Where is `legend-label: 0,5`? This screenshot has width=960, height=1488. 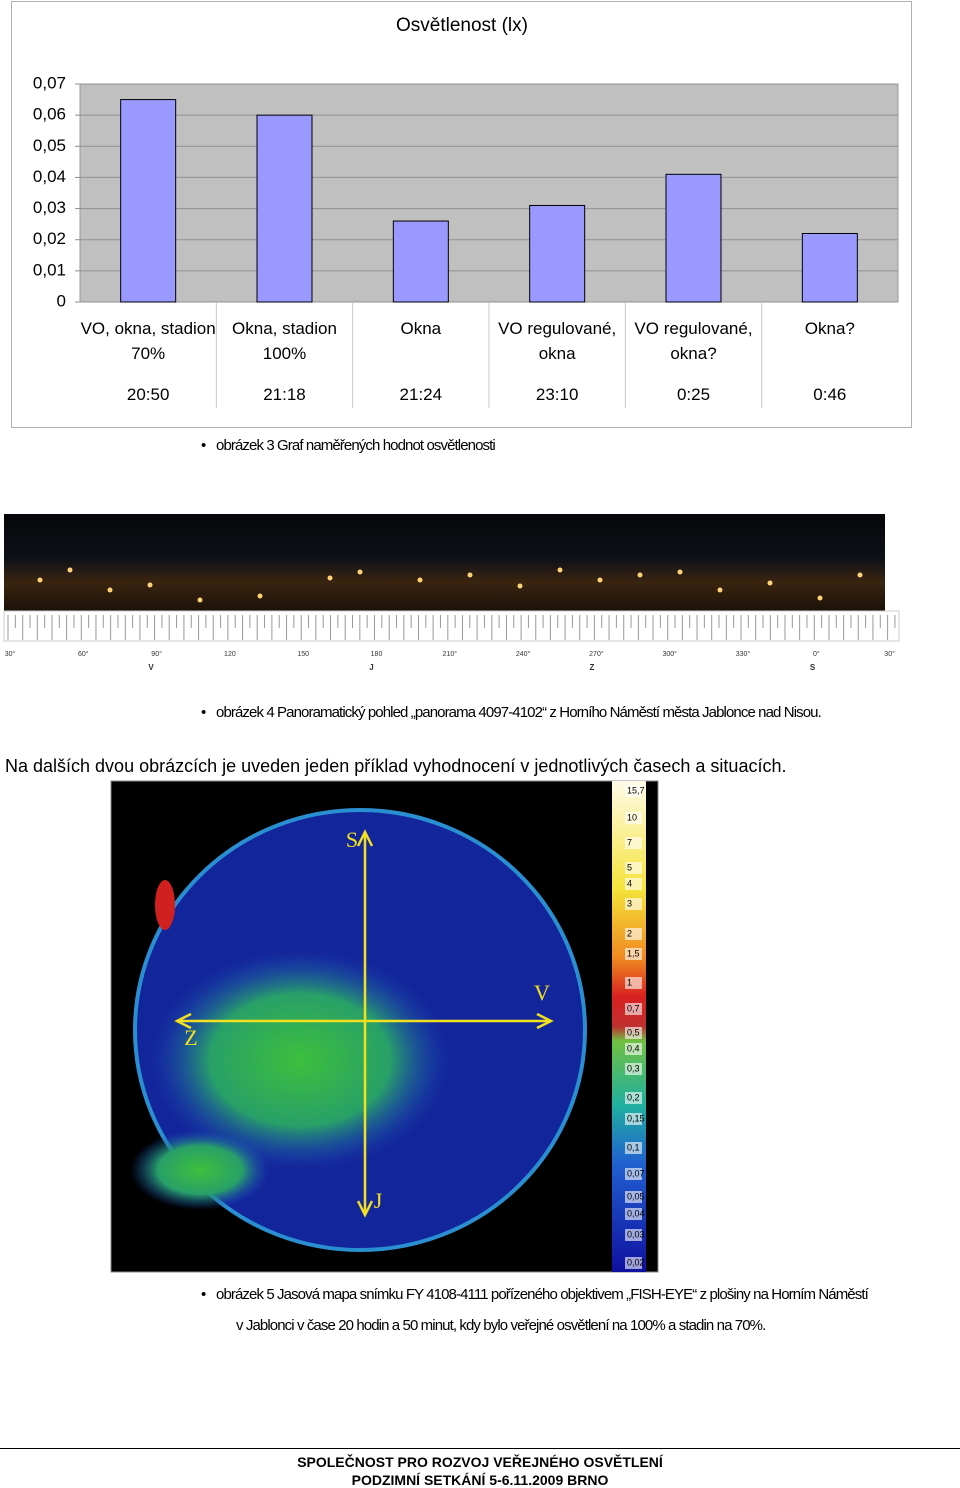 legend-label: 0,5 is located at coordinates (633, 1032).